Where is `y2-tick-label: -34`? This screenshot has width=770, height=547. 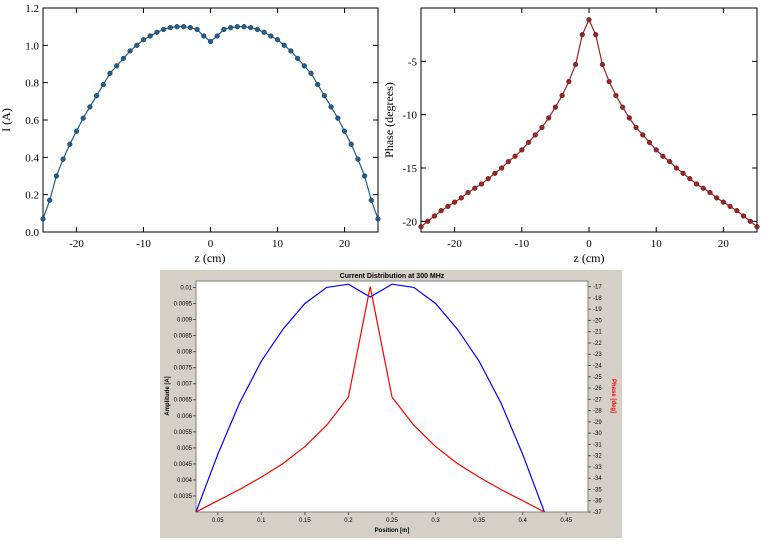 y2-tick-label: -34 is located at coordinates (597, 479).